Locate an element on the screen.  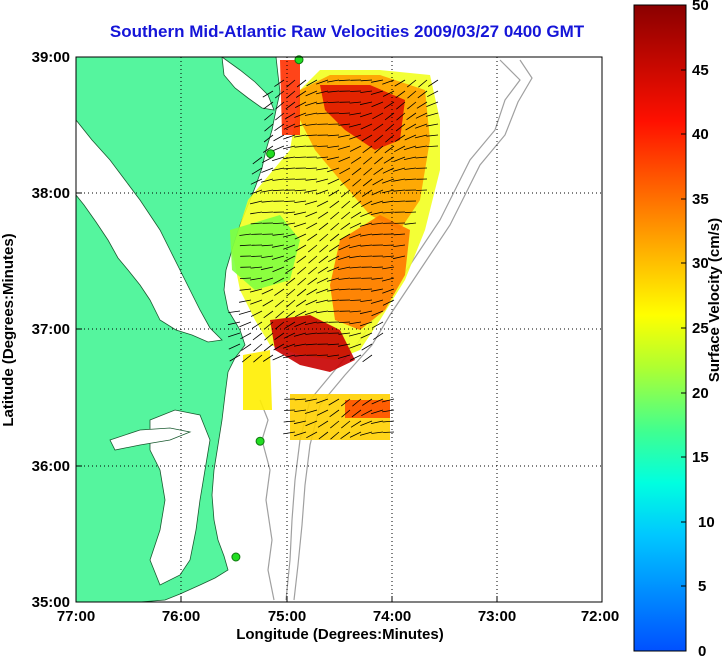
colorbar-label: Surface Velocity (cm/s) is located at coordinates (714, 300).